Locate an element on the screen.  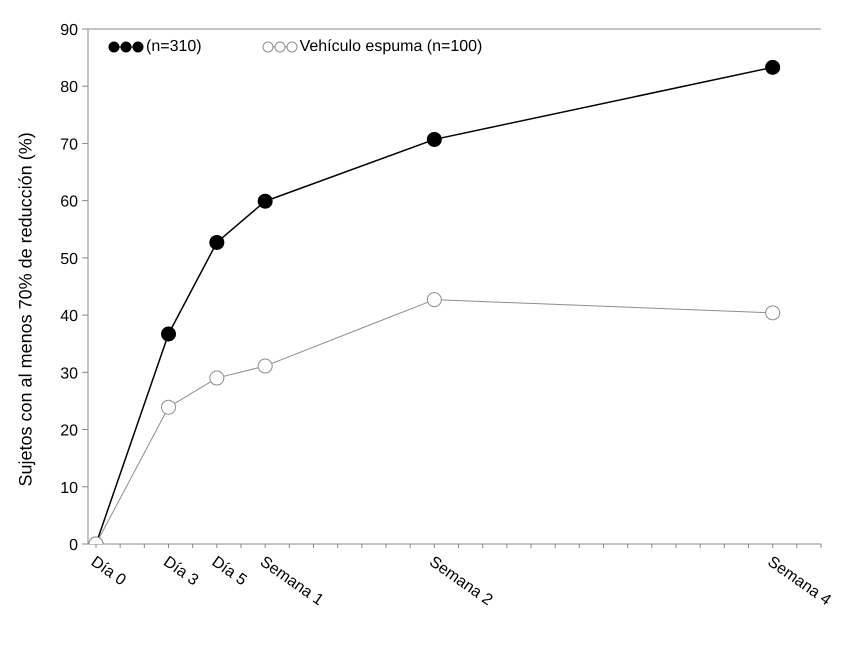
y-tick-label: 70 is located at coordinates (69, 145).